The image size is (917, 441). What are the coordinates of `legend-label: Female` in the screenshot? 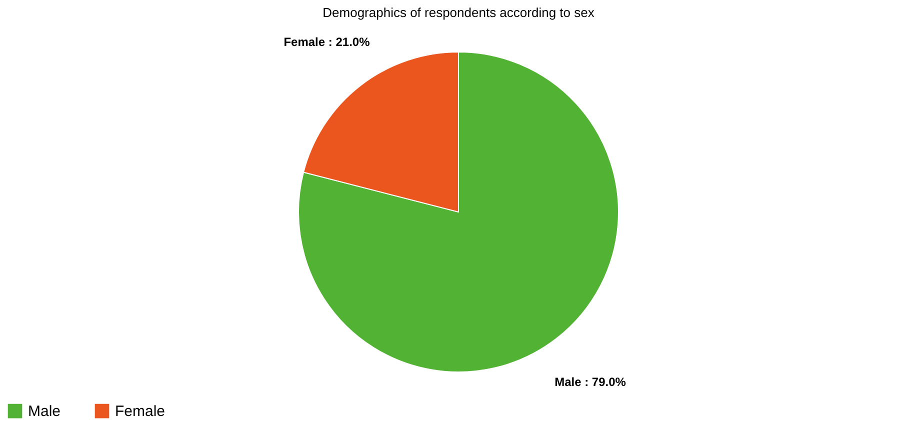 It's located at (140, 411).